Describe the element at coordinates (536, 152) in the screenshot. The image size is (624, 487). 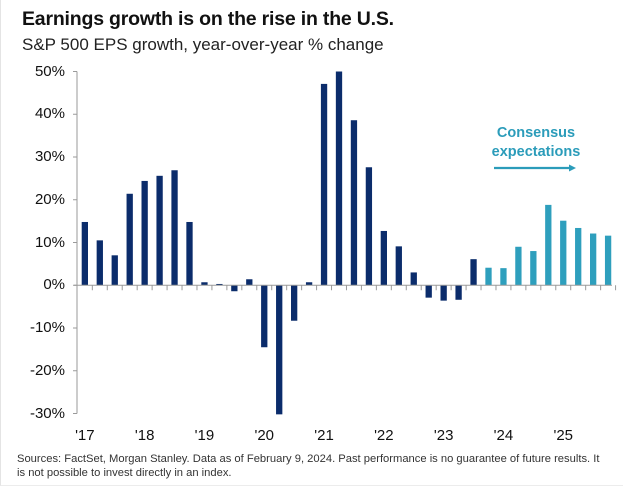
I see `annotation-line-2: expectations` at that location.